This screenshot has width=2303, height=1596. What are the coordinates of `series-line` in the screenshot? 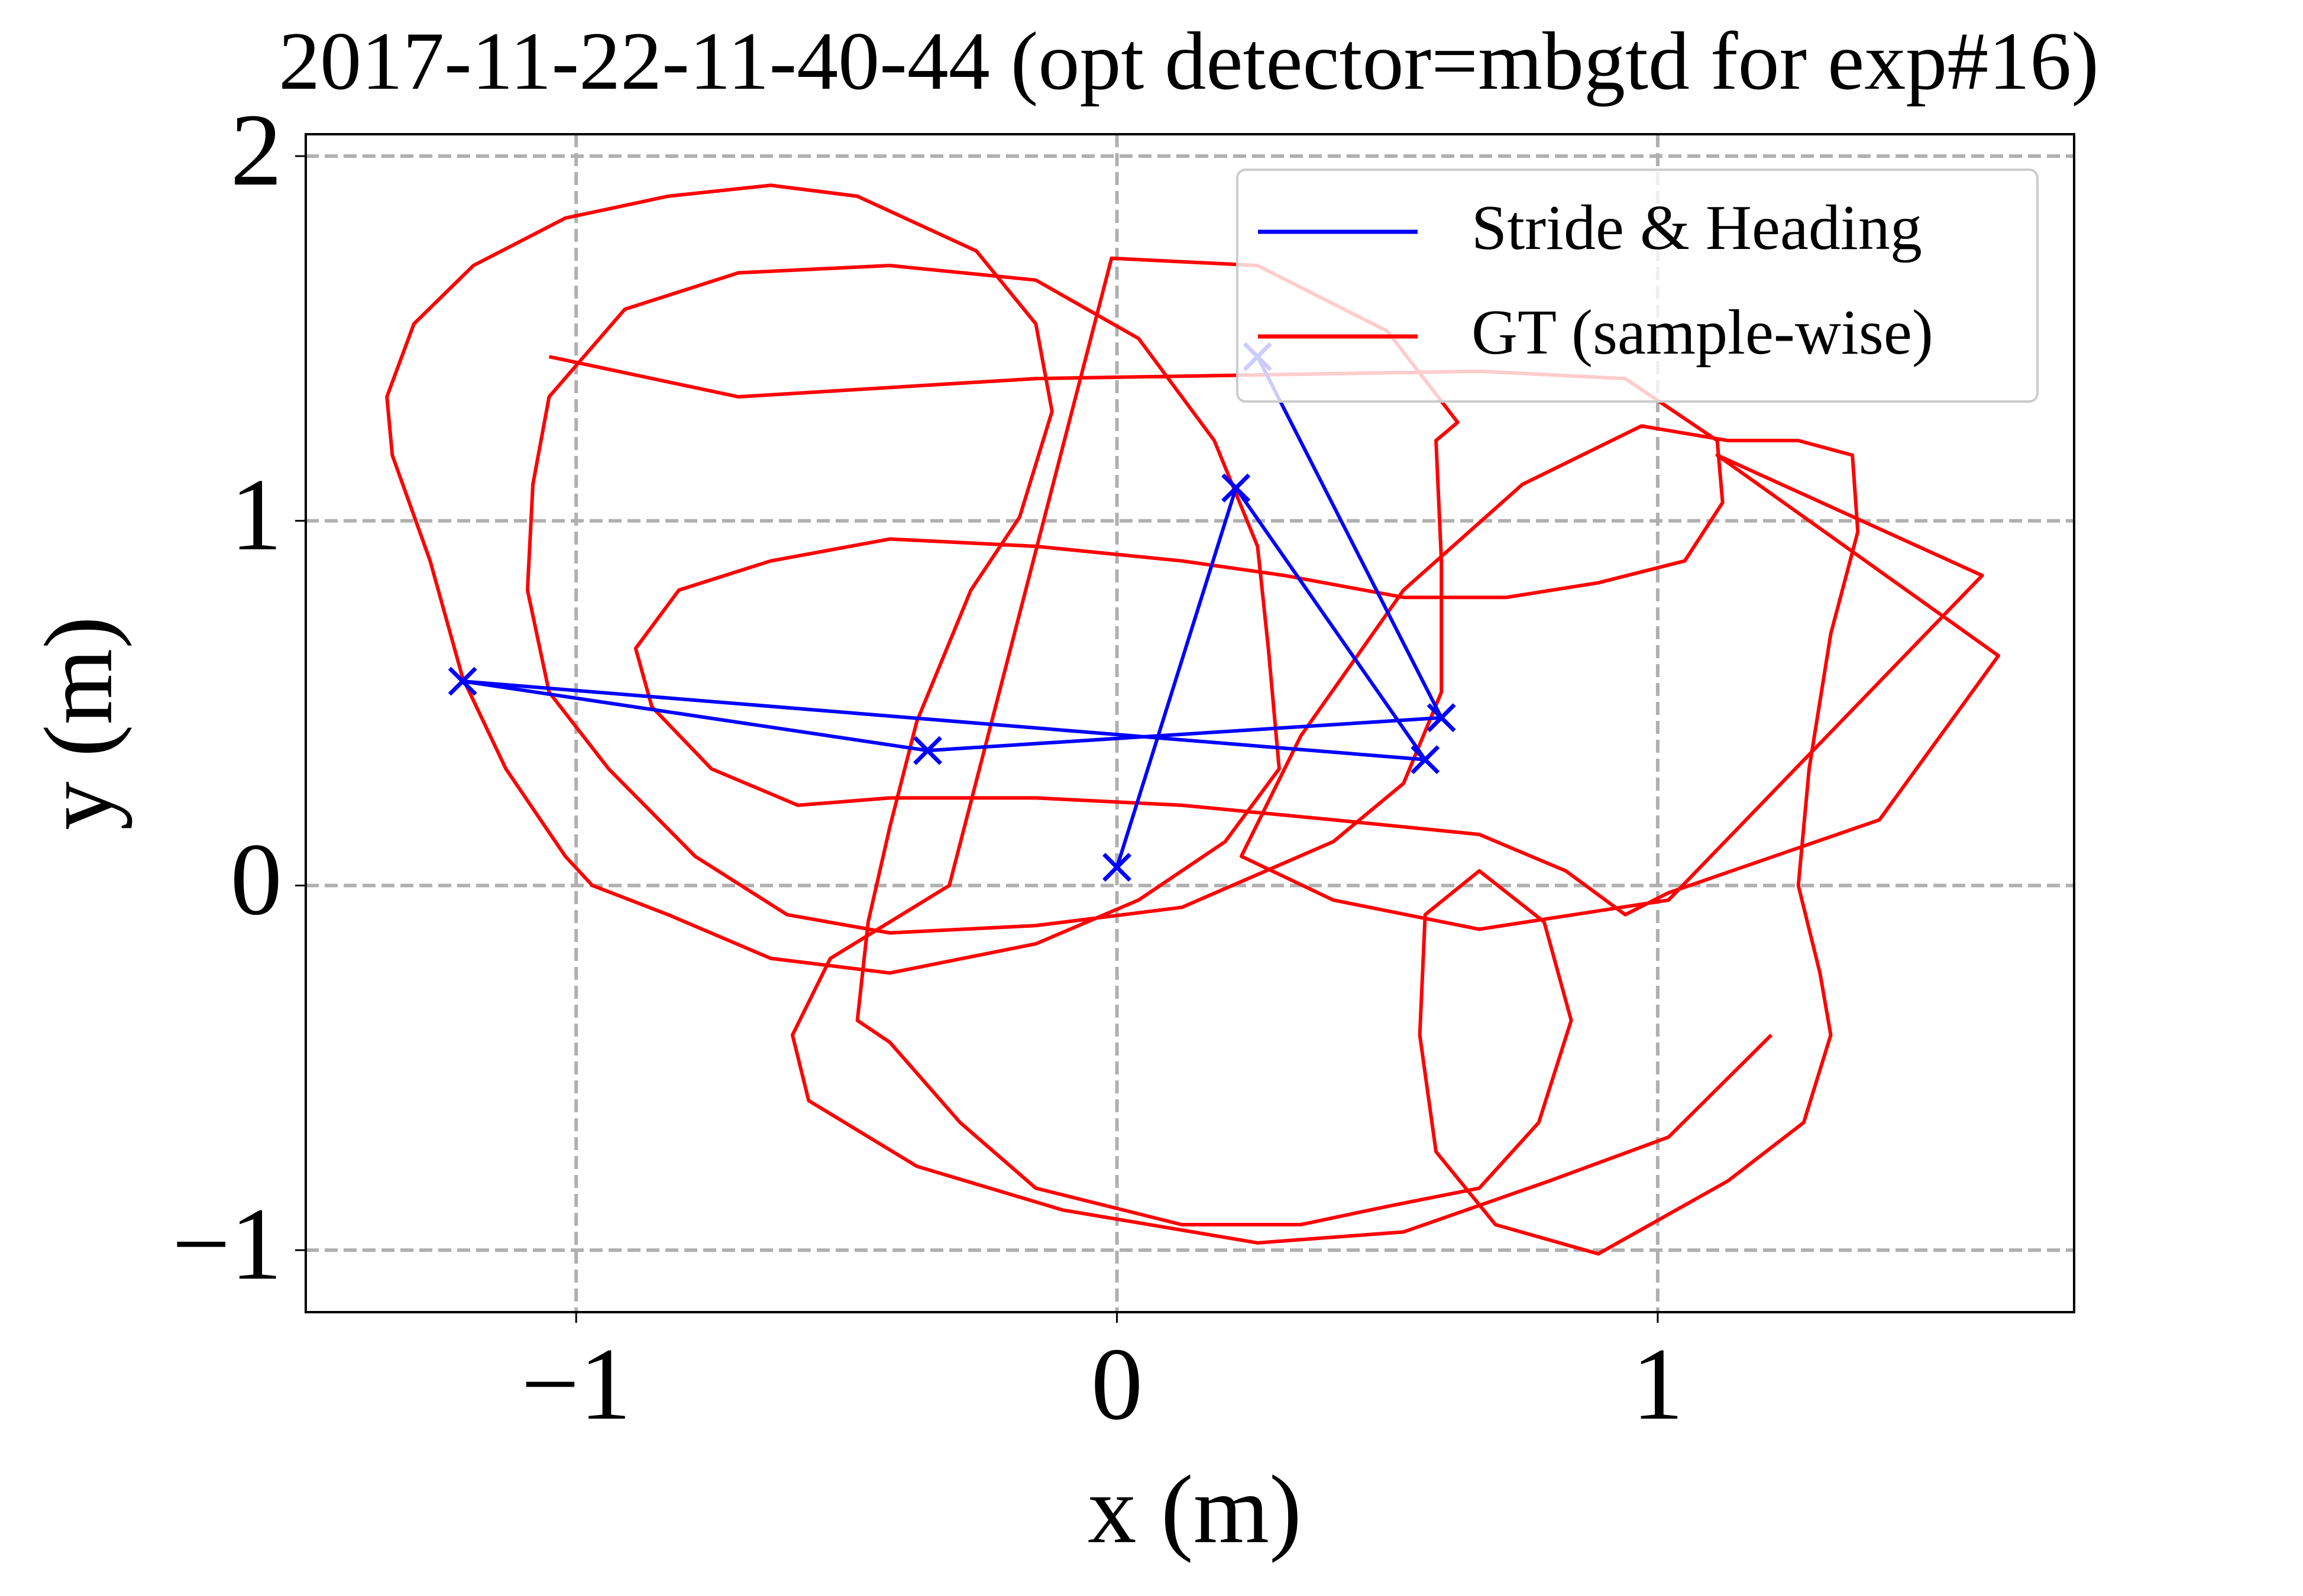 It's located at (952, 611).